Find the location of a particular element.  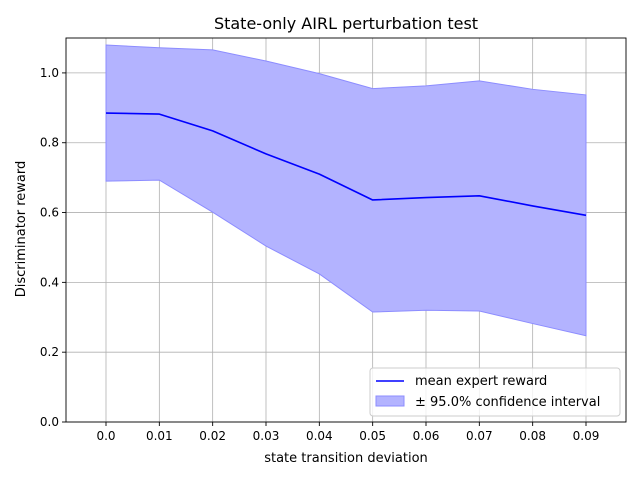

x-tick-label: 0.01 is located at coordinates (159, 436).